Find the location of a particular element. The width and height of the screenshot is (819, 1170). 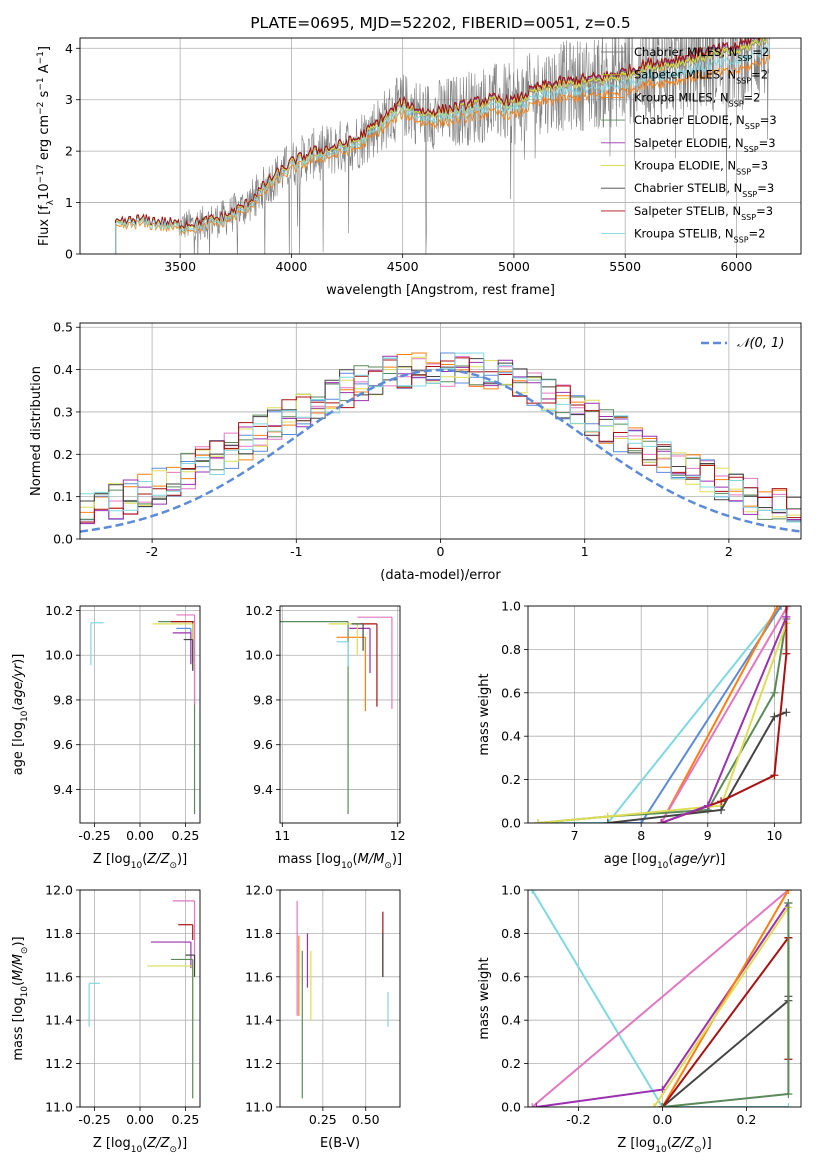

legend-label: 𝒩(0, 1) is located at coordinates (760, 343).